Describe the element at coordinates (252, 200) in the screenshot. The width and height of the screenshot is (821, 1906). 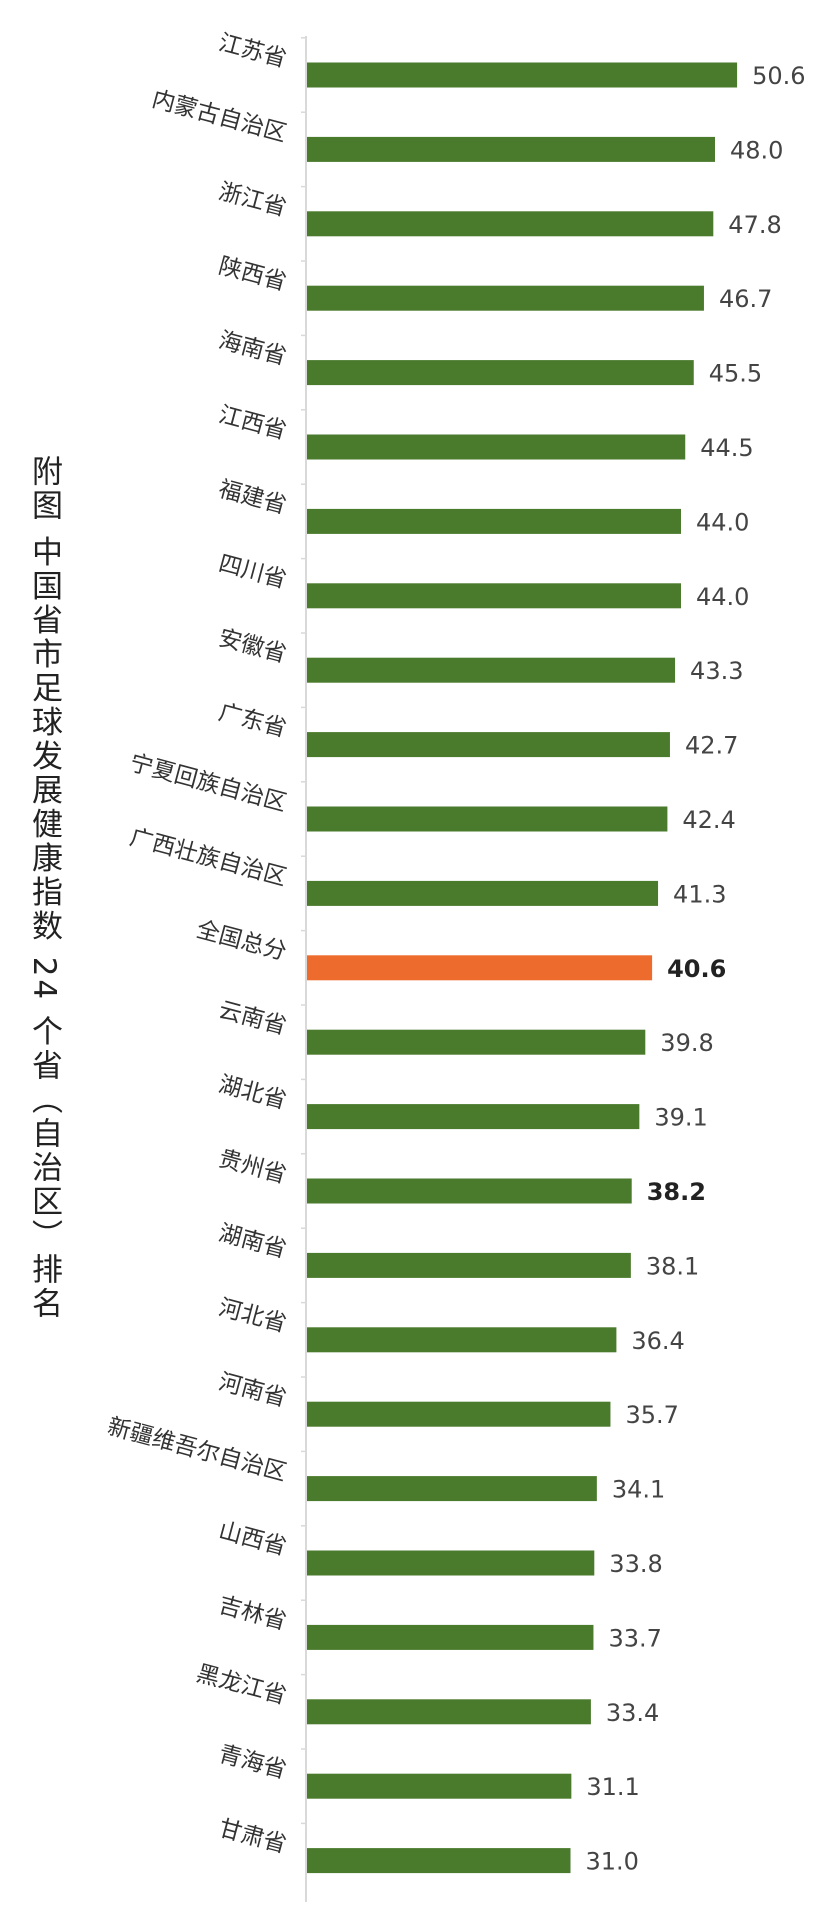
I see `category-label: 浙江省` at that location.